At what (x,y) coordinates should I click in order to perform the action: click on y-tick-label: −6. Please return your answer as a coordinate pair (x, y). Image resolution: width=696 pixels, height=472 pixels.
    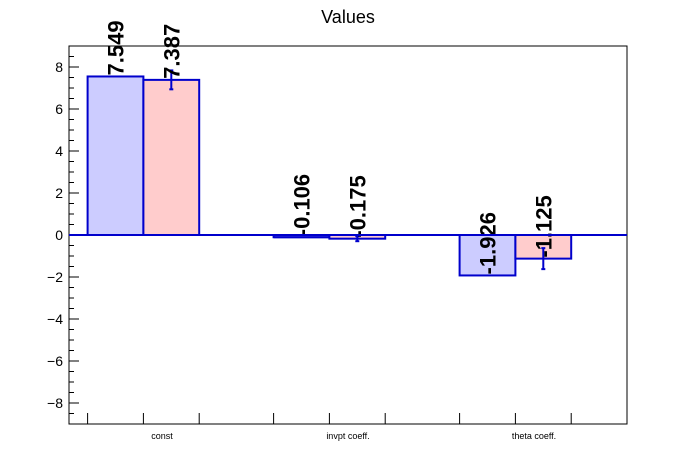
    Looking at the image, I should click on (55, 361).